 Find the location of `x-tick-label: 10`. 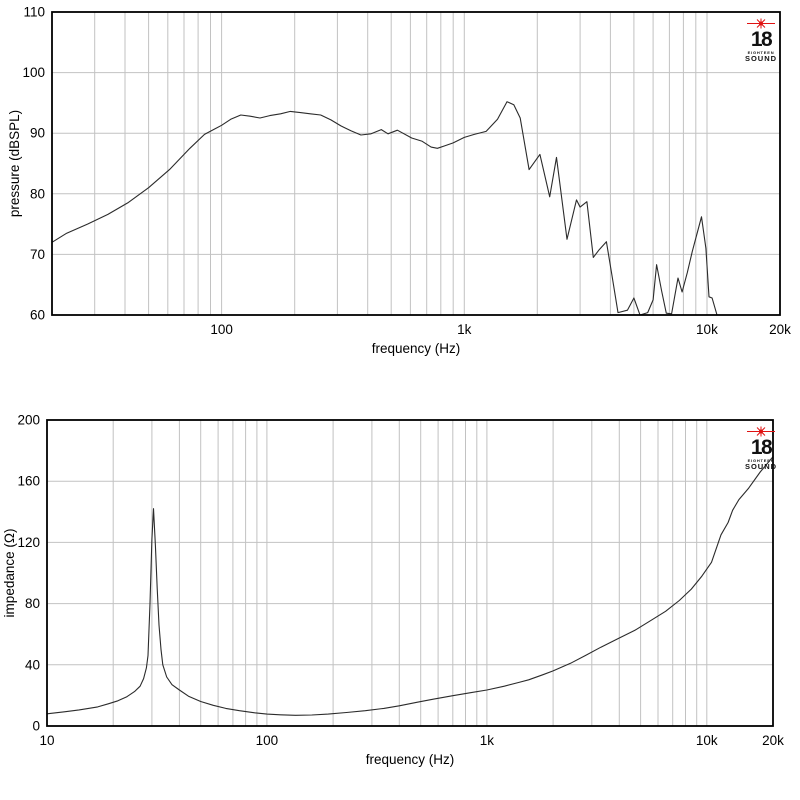

x-tick-label: 10 is located at coordinates (46, 740).